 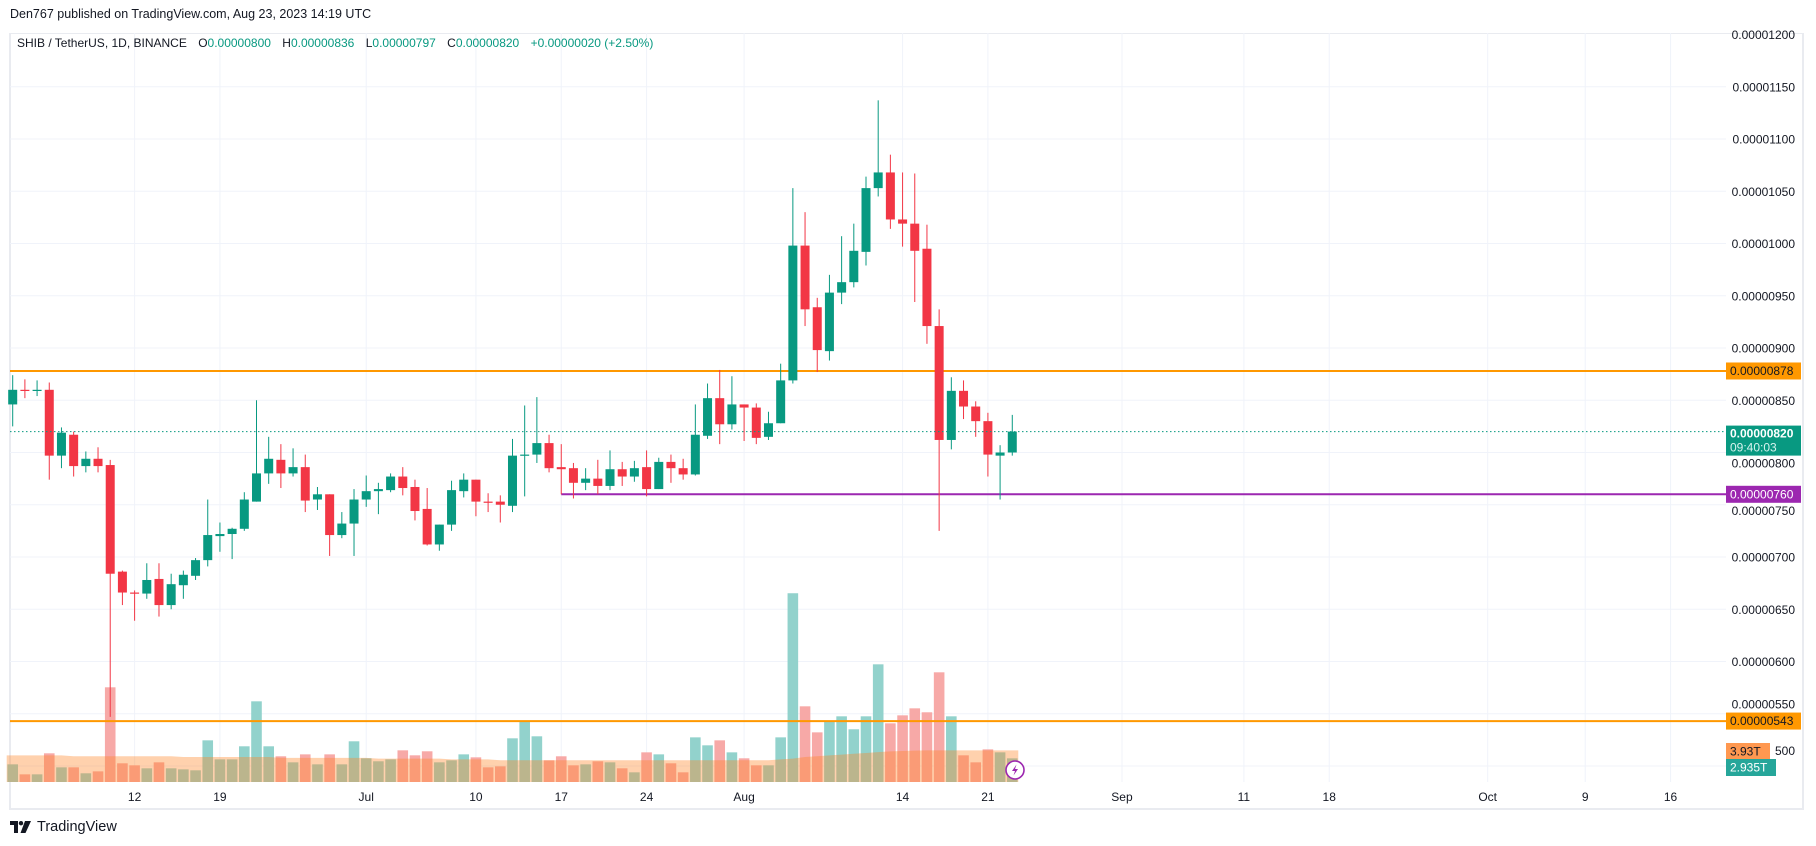 I want to click on price-tick-label: 0.00000550, so click(x=1764, y=705).